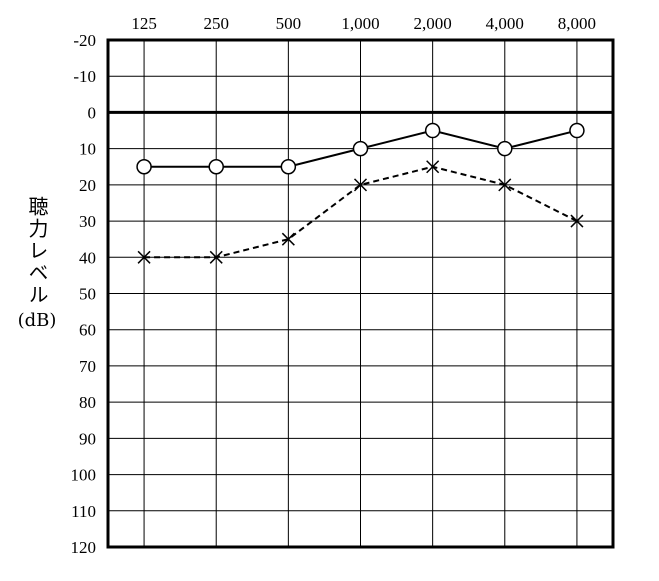  I want to click on y-tick-label: 60, so click(87, 330).